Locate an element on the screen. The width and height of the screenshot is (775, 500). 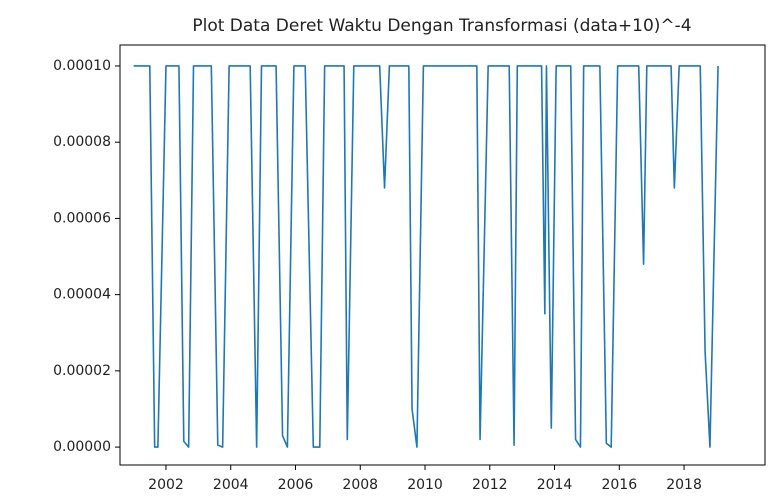
y-tick-label: 0.00004 is located at coordinates (82, 295).